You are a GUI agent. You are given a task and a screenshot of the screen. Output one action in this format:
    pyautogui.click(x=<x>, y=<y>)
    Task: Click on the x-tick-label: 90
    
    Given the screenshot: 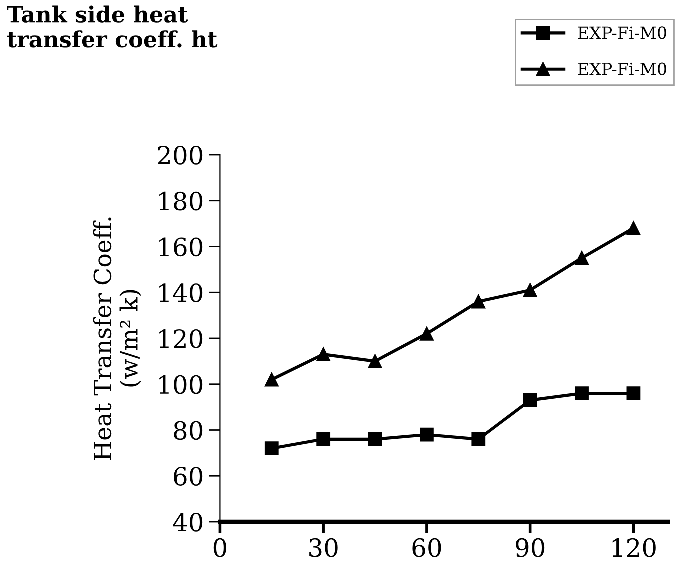 What is the action you would take?
    pyautogui.click(x=530, y=548)
    